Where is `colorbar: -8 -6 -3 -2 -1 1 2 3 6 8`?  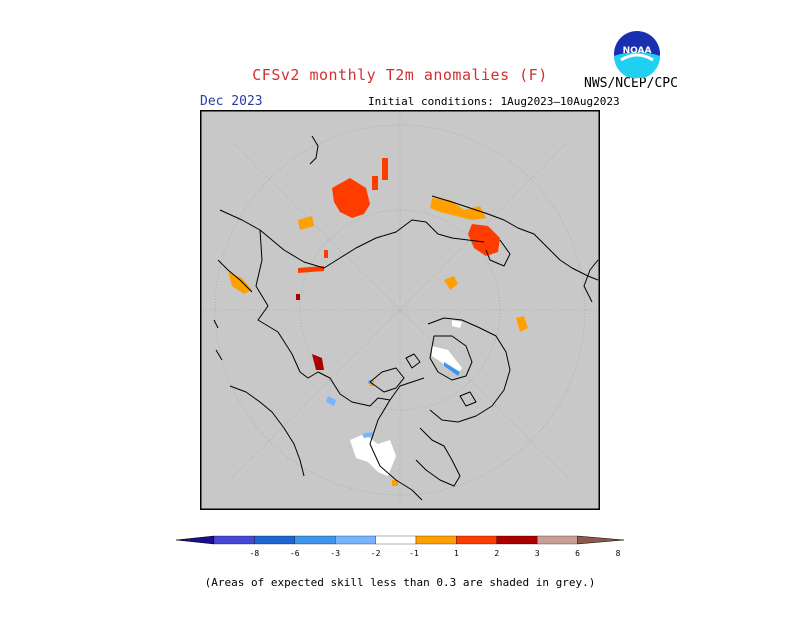 colorbar: -8 -6 -3 -2 -1 1 2 3 6 8 is located at coordinates (400, 546).